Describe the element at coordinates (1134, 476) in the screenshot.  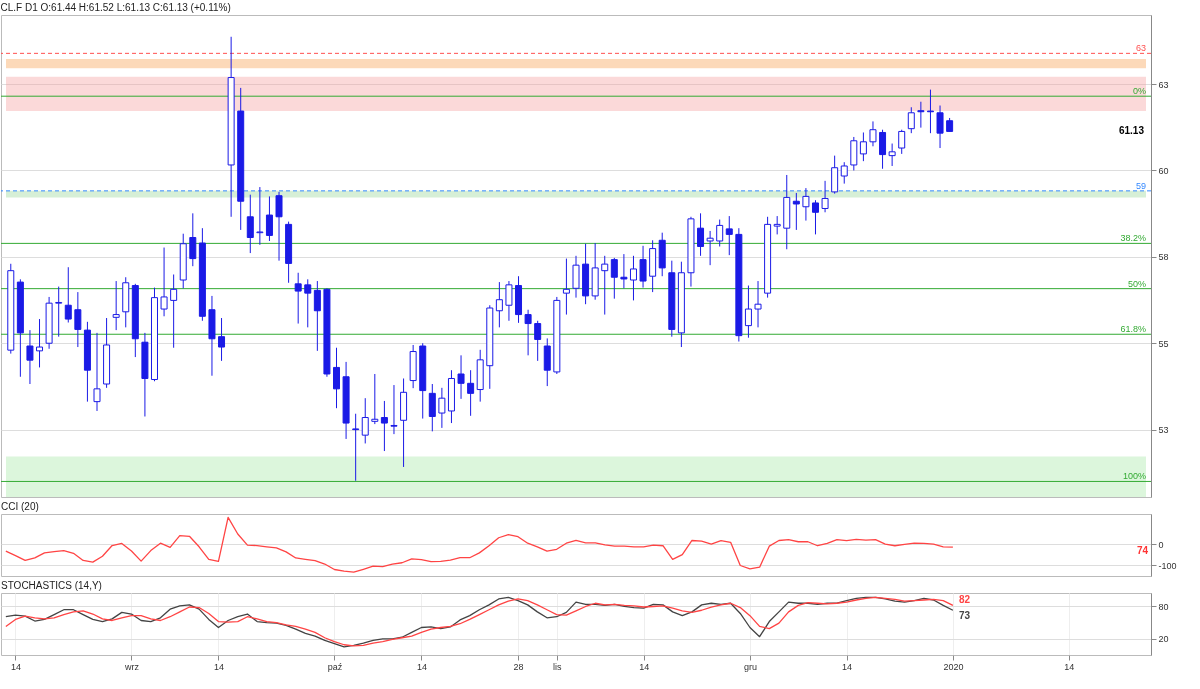
I see `annotation: 100%` at that location.